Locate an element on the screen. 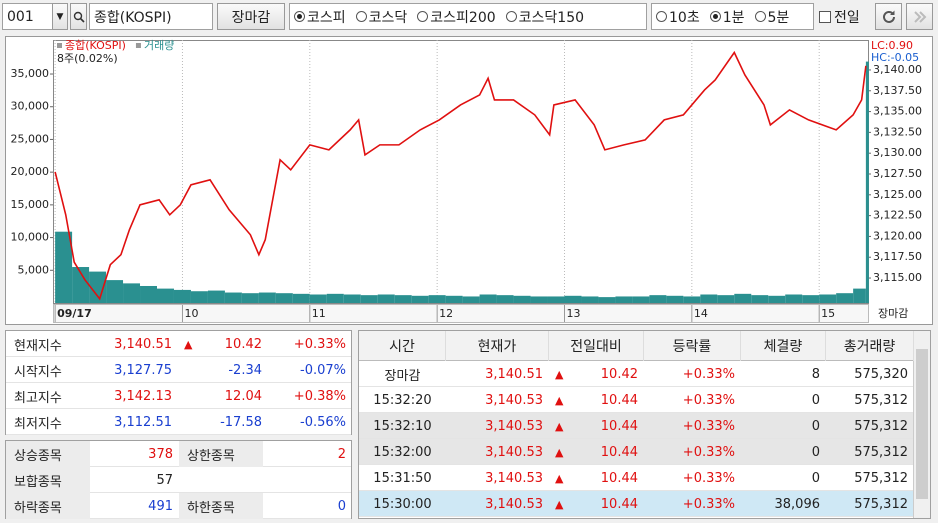 The image size is (938, 523). summary-value: 3,142.13 is located at coordinates (143, 396).